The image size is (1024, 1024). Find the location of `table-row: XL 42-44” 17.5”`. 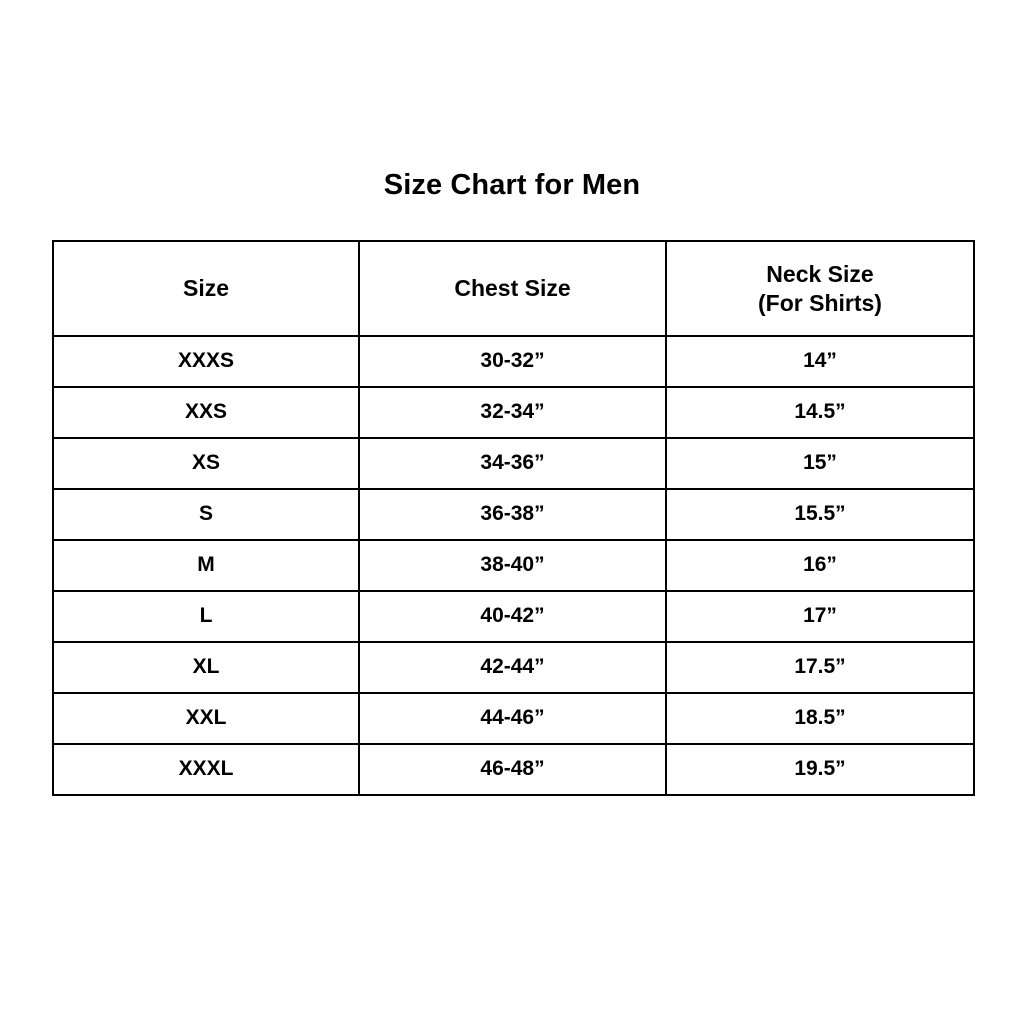

table-row: XL 42-44” 17.5” is located at coordinates (513, 667).